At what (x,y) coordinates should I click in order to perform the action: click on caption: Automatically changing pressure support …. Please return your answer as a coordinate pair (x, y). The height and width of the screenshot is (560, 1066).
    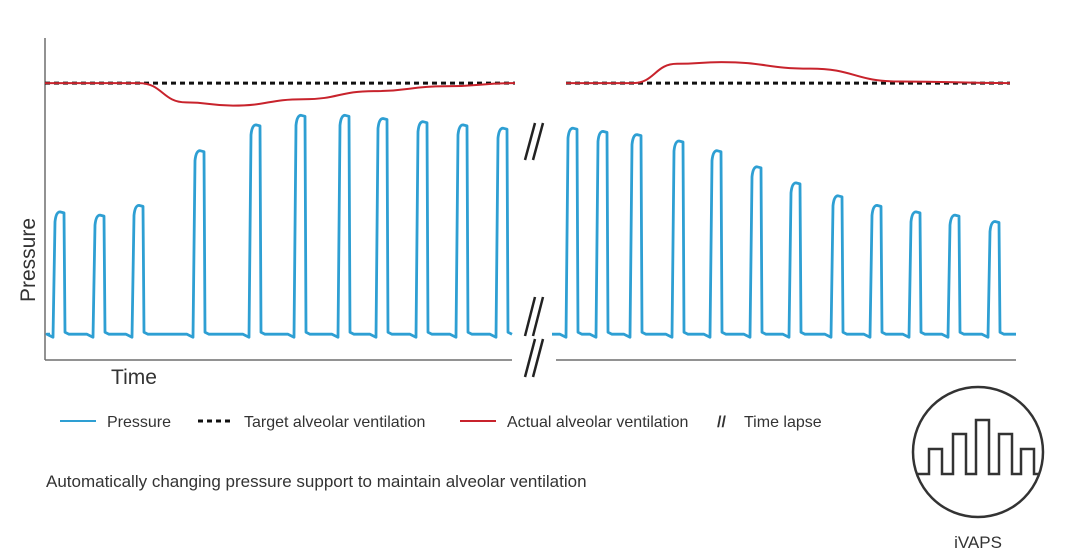
    Looking at the image, I should click on (316, 481).